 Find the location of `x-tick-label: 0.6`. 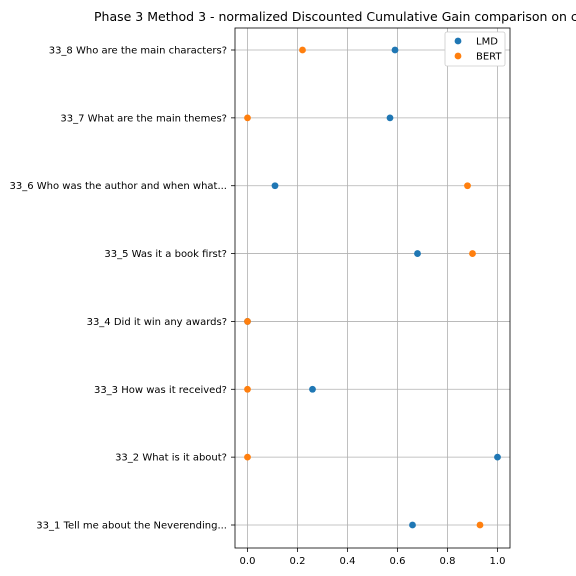

x-tick-label: 0.6 is located at coordinates (398, 561).